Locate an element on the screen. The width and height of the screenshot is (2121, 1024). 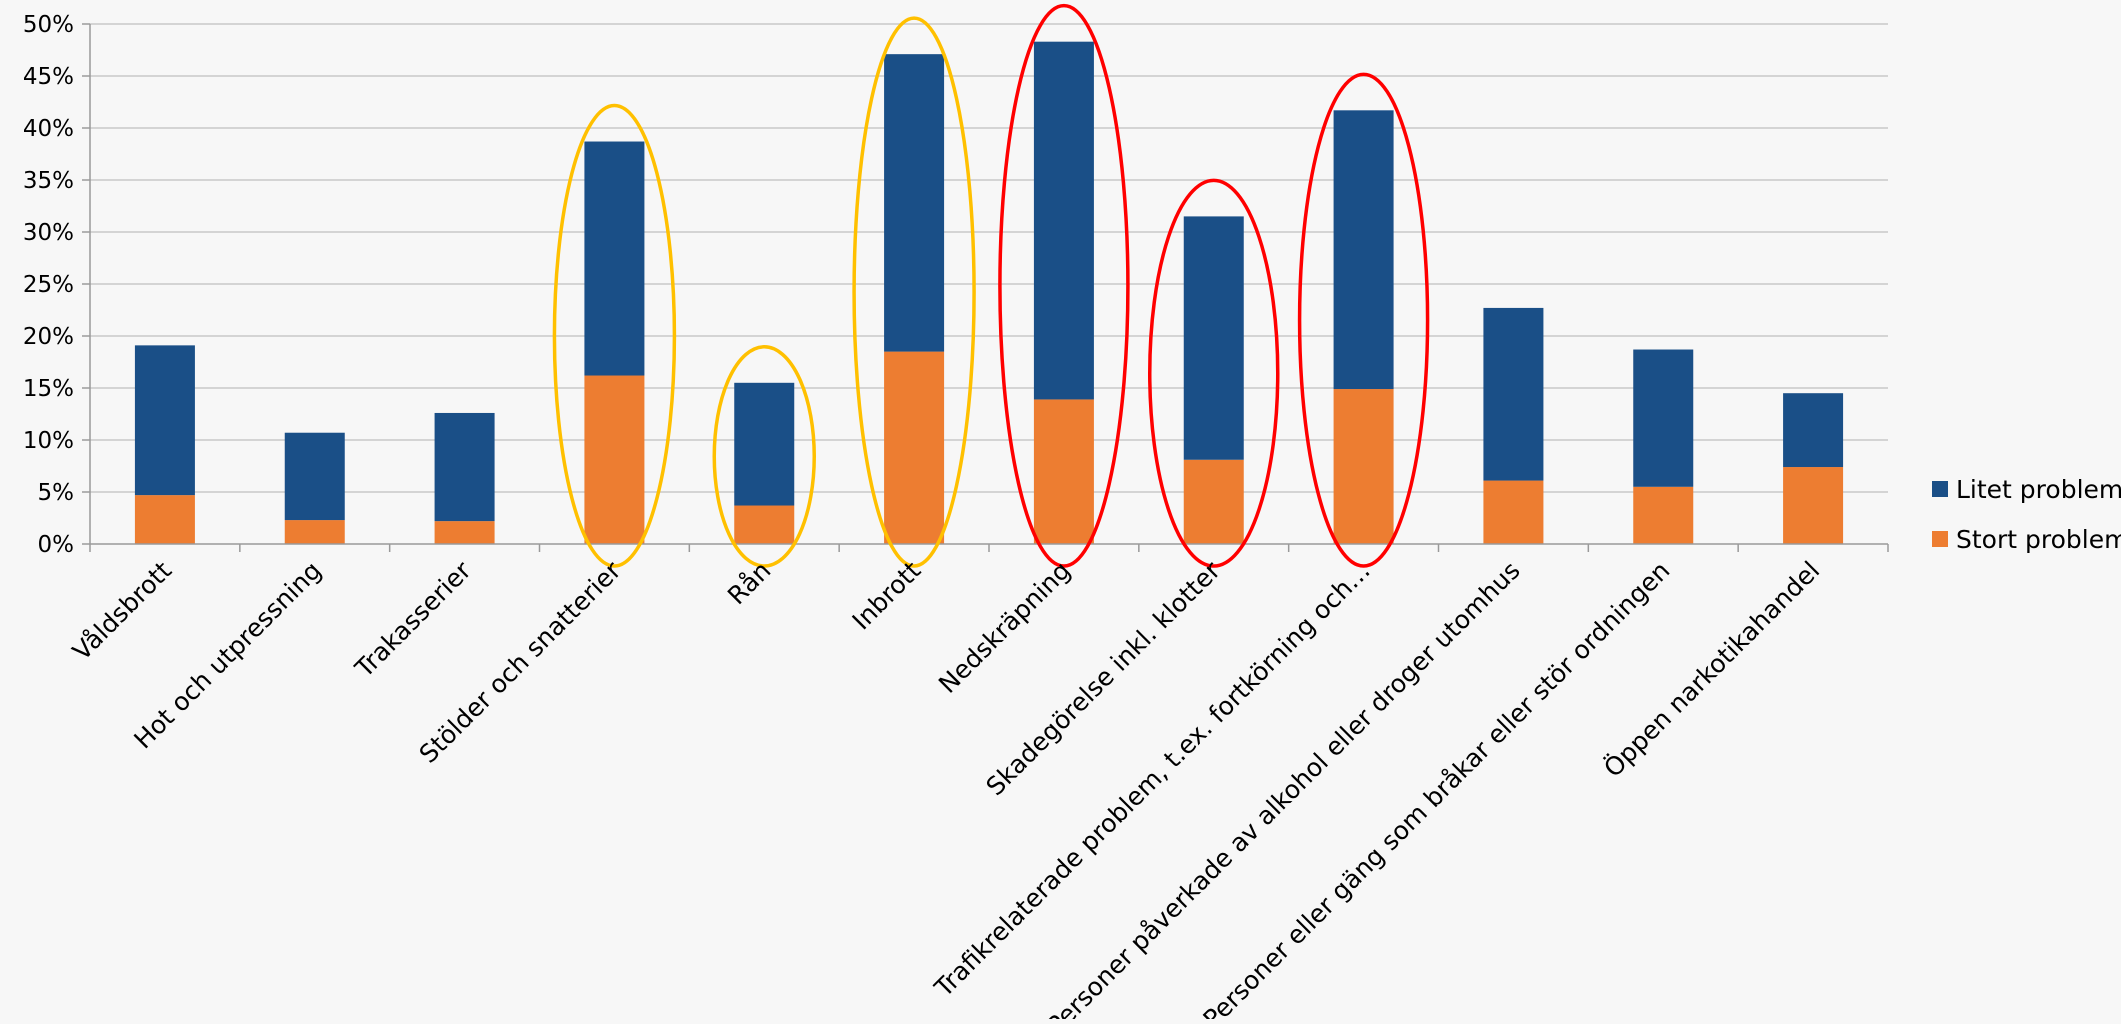
x-tick-label: Våldsbrott is located at coordinates (122, 611).